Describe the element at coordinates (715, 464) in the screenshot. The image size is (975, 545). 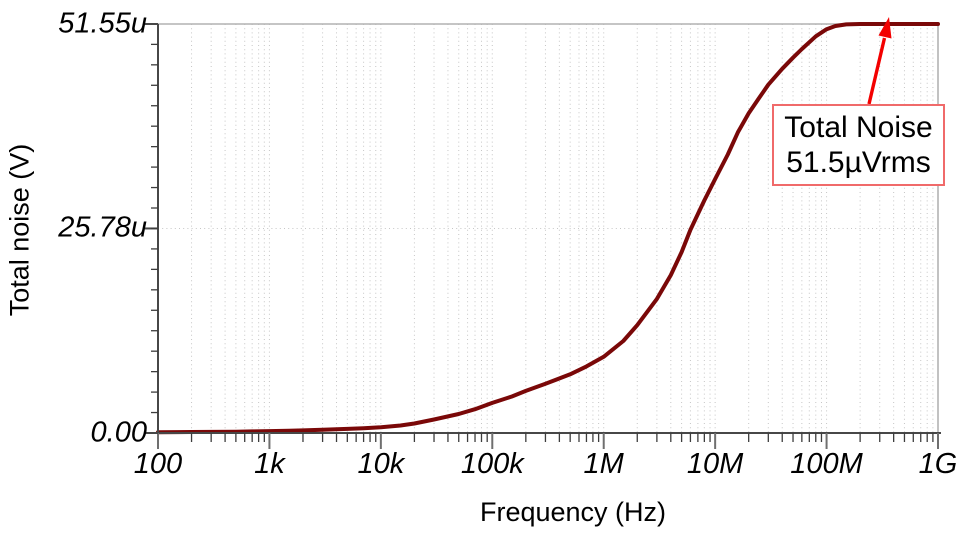
I see `x-tick-label: 10M` at that location.